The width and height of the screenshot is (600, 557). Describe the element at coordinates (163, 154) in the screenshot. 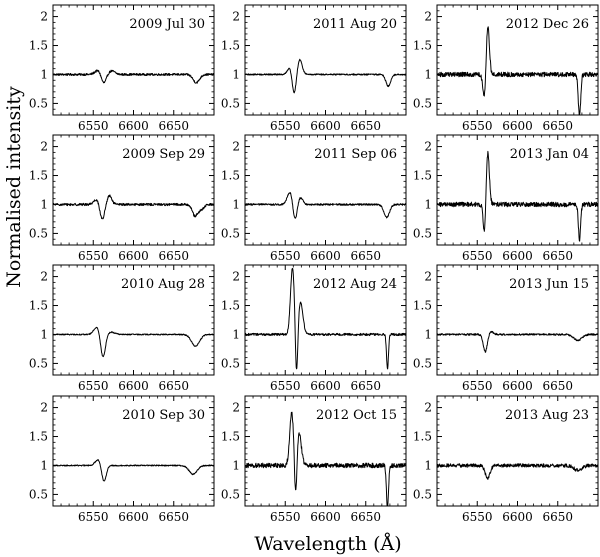

I see `panel-date-label: 2009 Sep 29` at that location.